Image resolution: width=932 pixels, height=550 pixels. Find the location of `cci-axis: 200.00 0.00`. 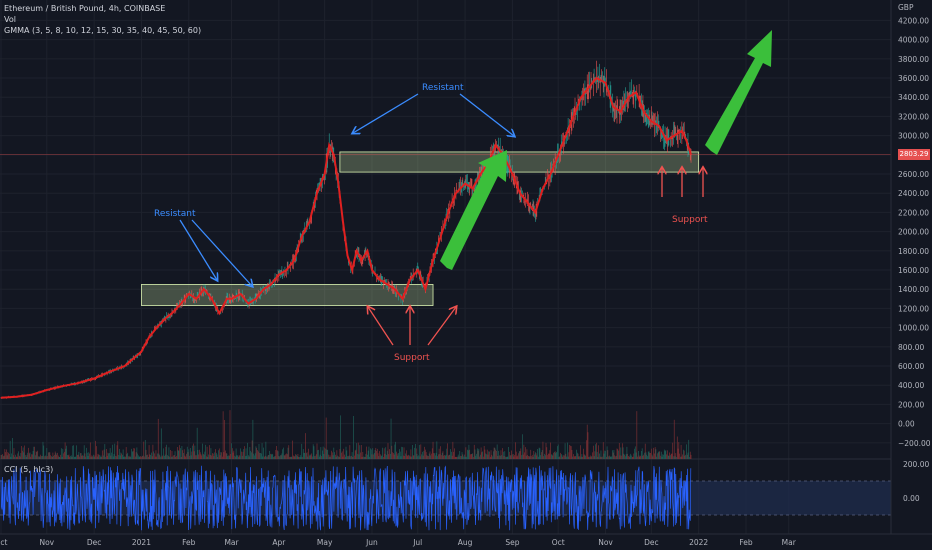

cci-axis: 200.00 0.00 is located at coordinates (916, 481).